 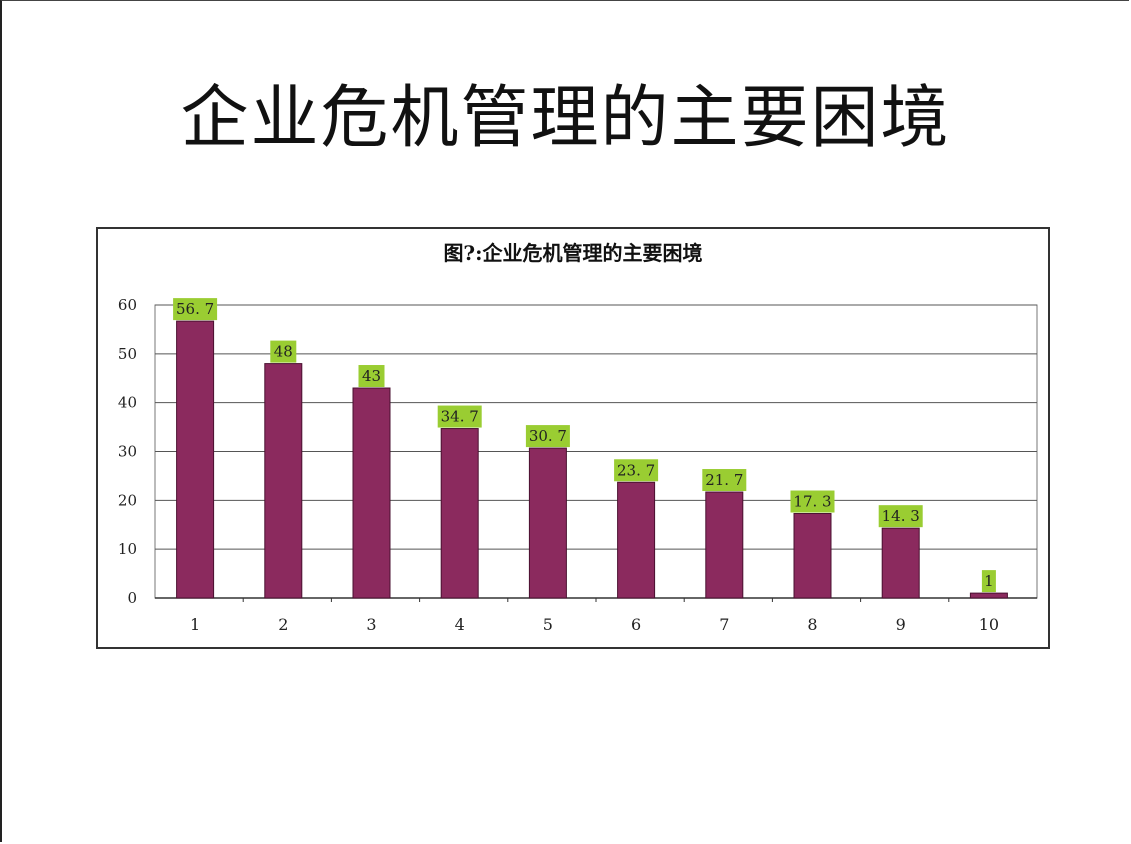 What do you see at coordinates (283, 624) in the screenshot?
I see `x-tick-label: 2` at bounding box center [283, 624].